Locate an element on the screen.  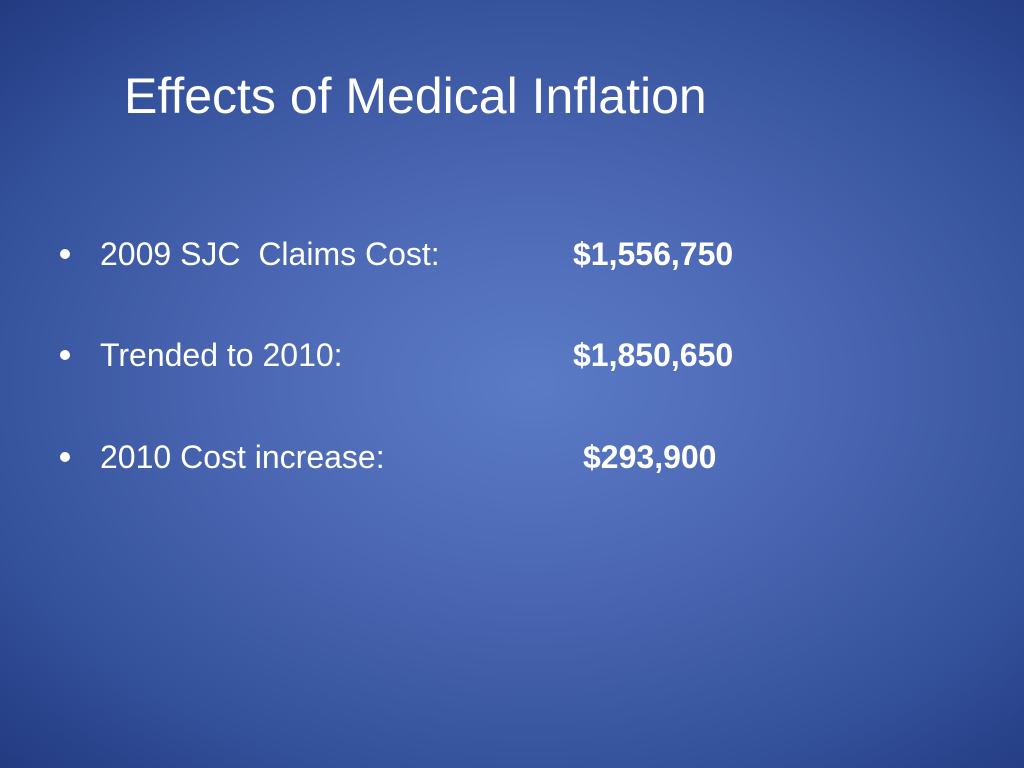
item-label: 2009 SJC Claims Cost: is located at coordinates (270, 254).